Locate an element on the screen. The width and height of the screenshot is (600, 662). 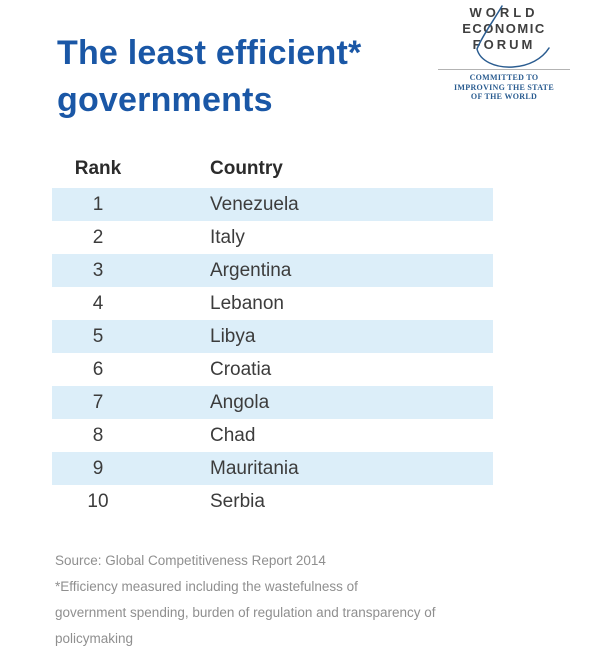
table-row: 8 Chad is located at coordinates (272, 435).